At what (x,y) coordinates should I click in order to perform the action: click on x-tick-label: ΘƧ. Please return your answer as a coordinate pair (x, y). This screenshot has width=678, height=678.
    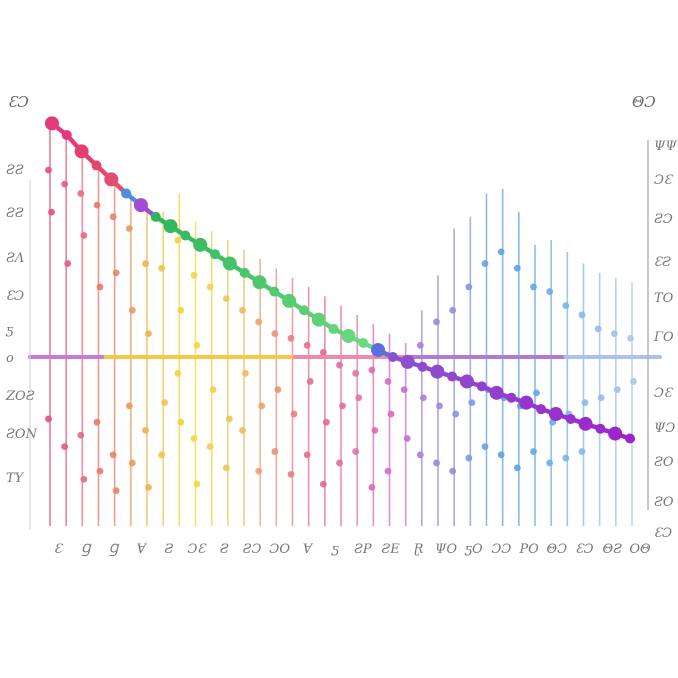
    Looking at the image, I should click on (612, 549).